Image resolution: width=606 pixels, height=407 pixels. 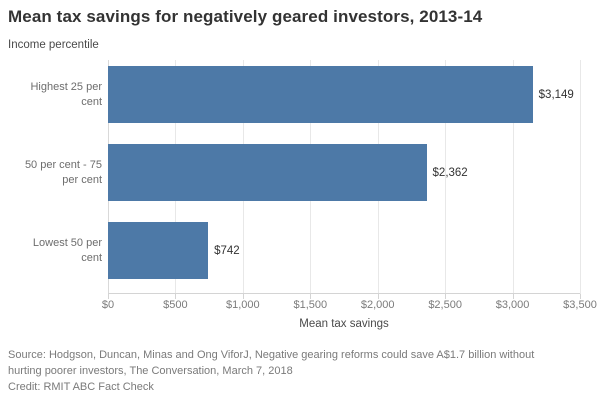 I want to click on x-tick-label: $2,500, so click(x=445, y=305).